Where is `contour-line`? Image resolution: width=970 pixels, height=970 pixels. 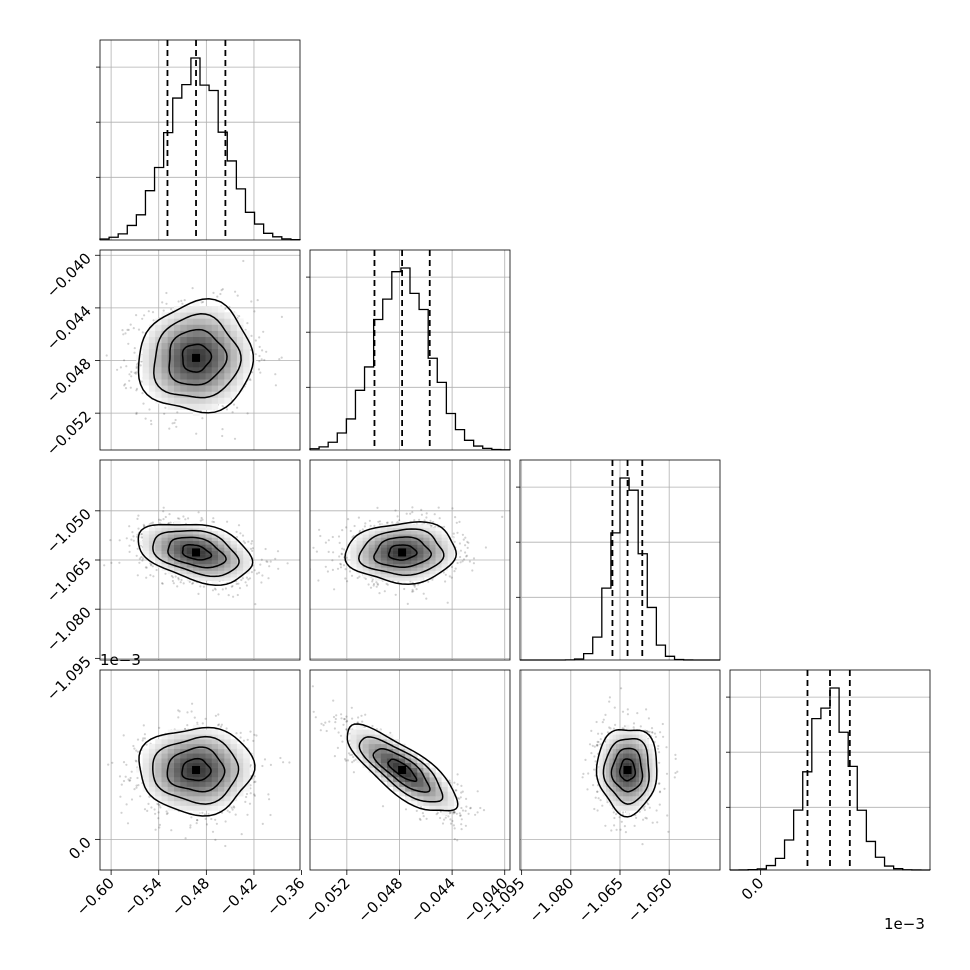 contour-line is located at coordinates (401, 553).